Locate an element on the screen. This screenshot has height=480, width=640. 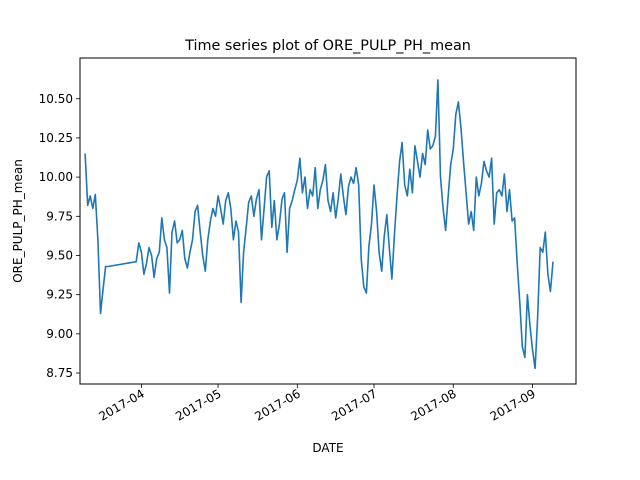
x-tick-label: 2017-08 is located at coordinates (433, 404).